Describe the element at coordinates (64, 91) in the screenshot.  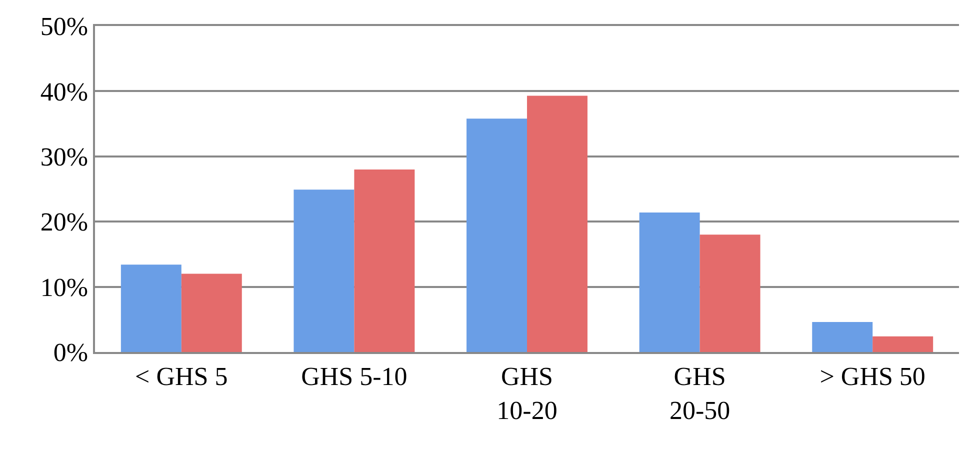
I see `y-tick-label: 40%` at that location.